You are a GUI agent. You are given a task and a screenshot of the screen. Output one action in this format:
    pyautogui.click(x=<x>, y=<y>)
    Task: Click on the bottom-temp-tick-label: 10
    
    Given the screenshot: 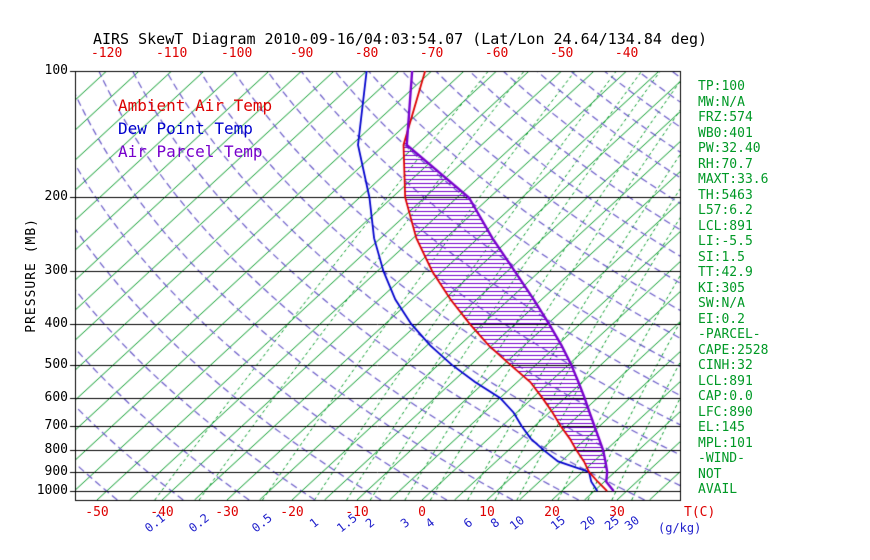 What is the action you would take?
    pyautogui.click(x=487, y=512)
    